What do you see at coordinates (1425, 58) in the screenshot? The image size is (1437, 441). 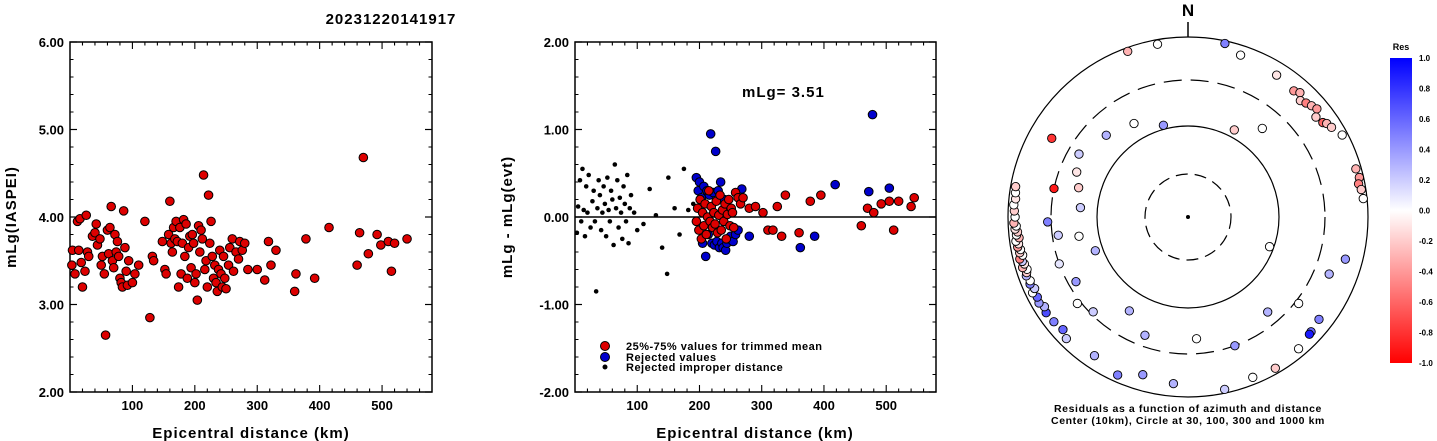 I see `colorbar-tick-label: 1.0` at bounding box center [1425, 58].